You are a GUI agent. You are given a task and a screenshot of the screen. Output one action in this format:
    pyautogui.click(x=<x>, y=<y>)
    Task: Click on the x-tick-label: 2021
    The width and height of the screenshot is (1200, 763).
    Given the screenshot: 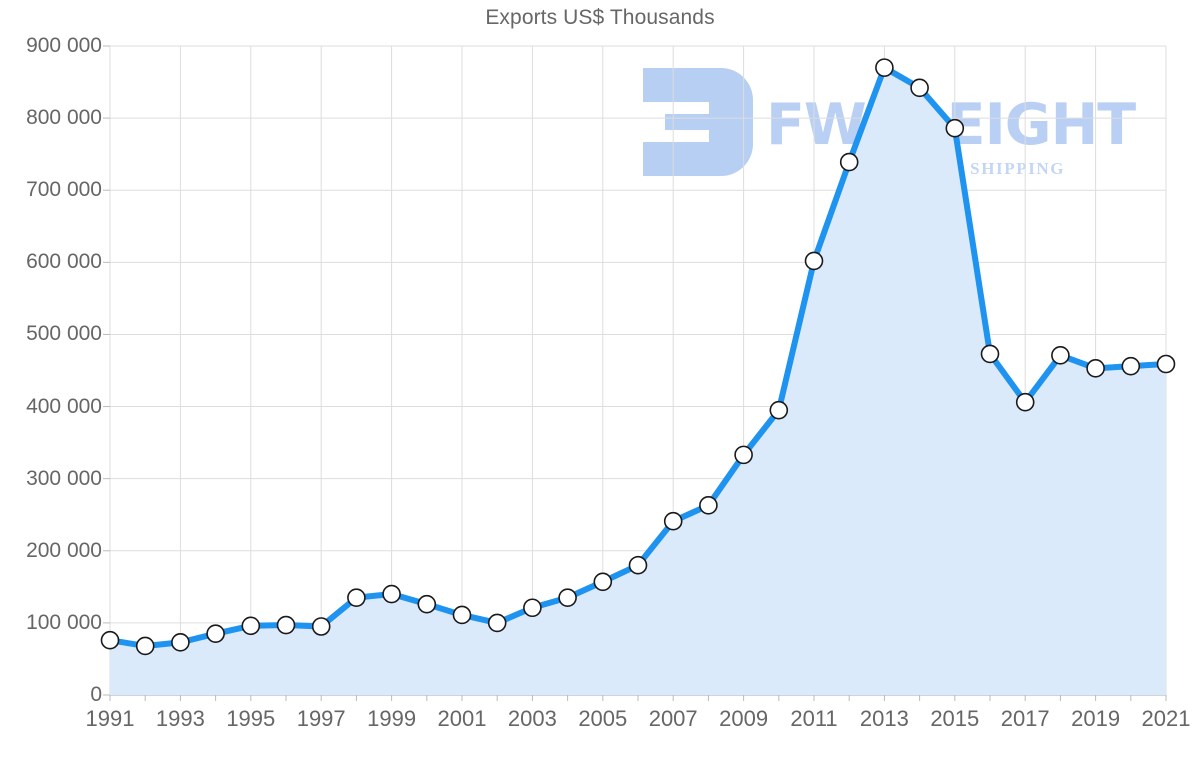 What is the action you would take?
    pyautogui.click(x=1166, y=718)
    